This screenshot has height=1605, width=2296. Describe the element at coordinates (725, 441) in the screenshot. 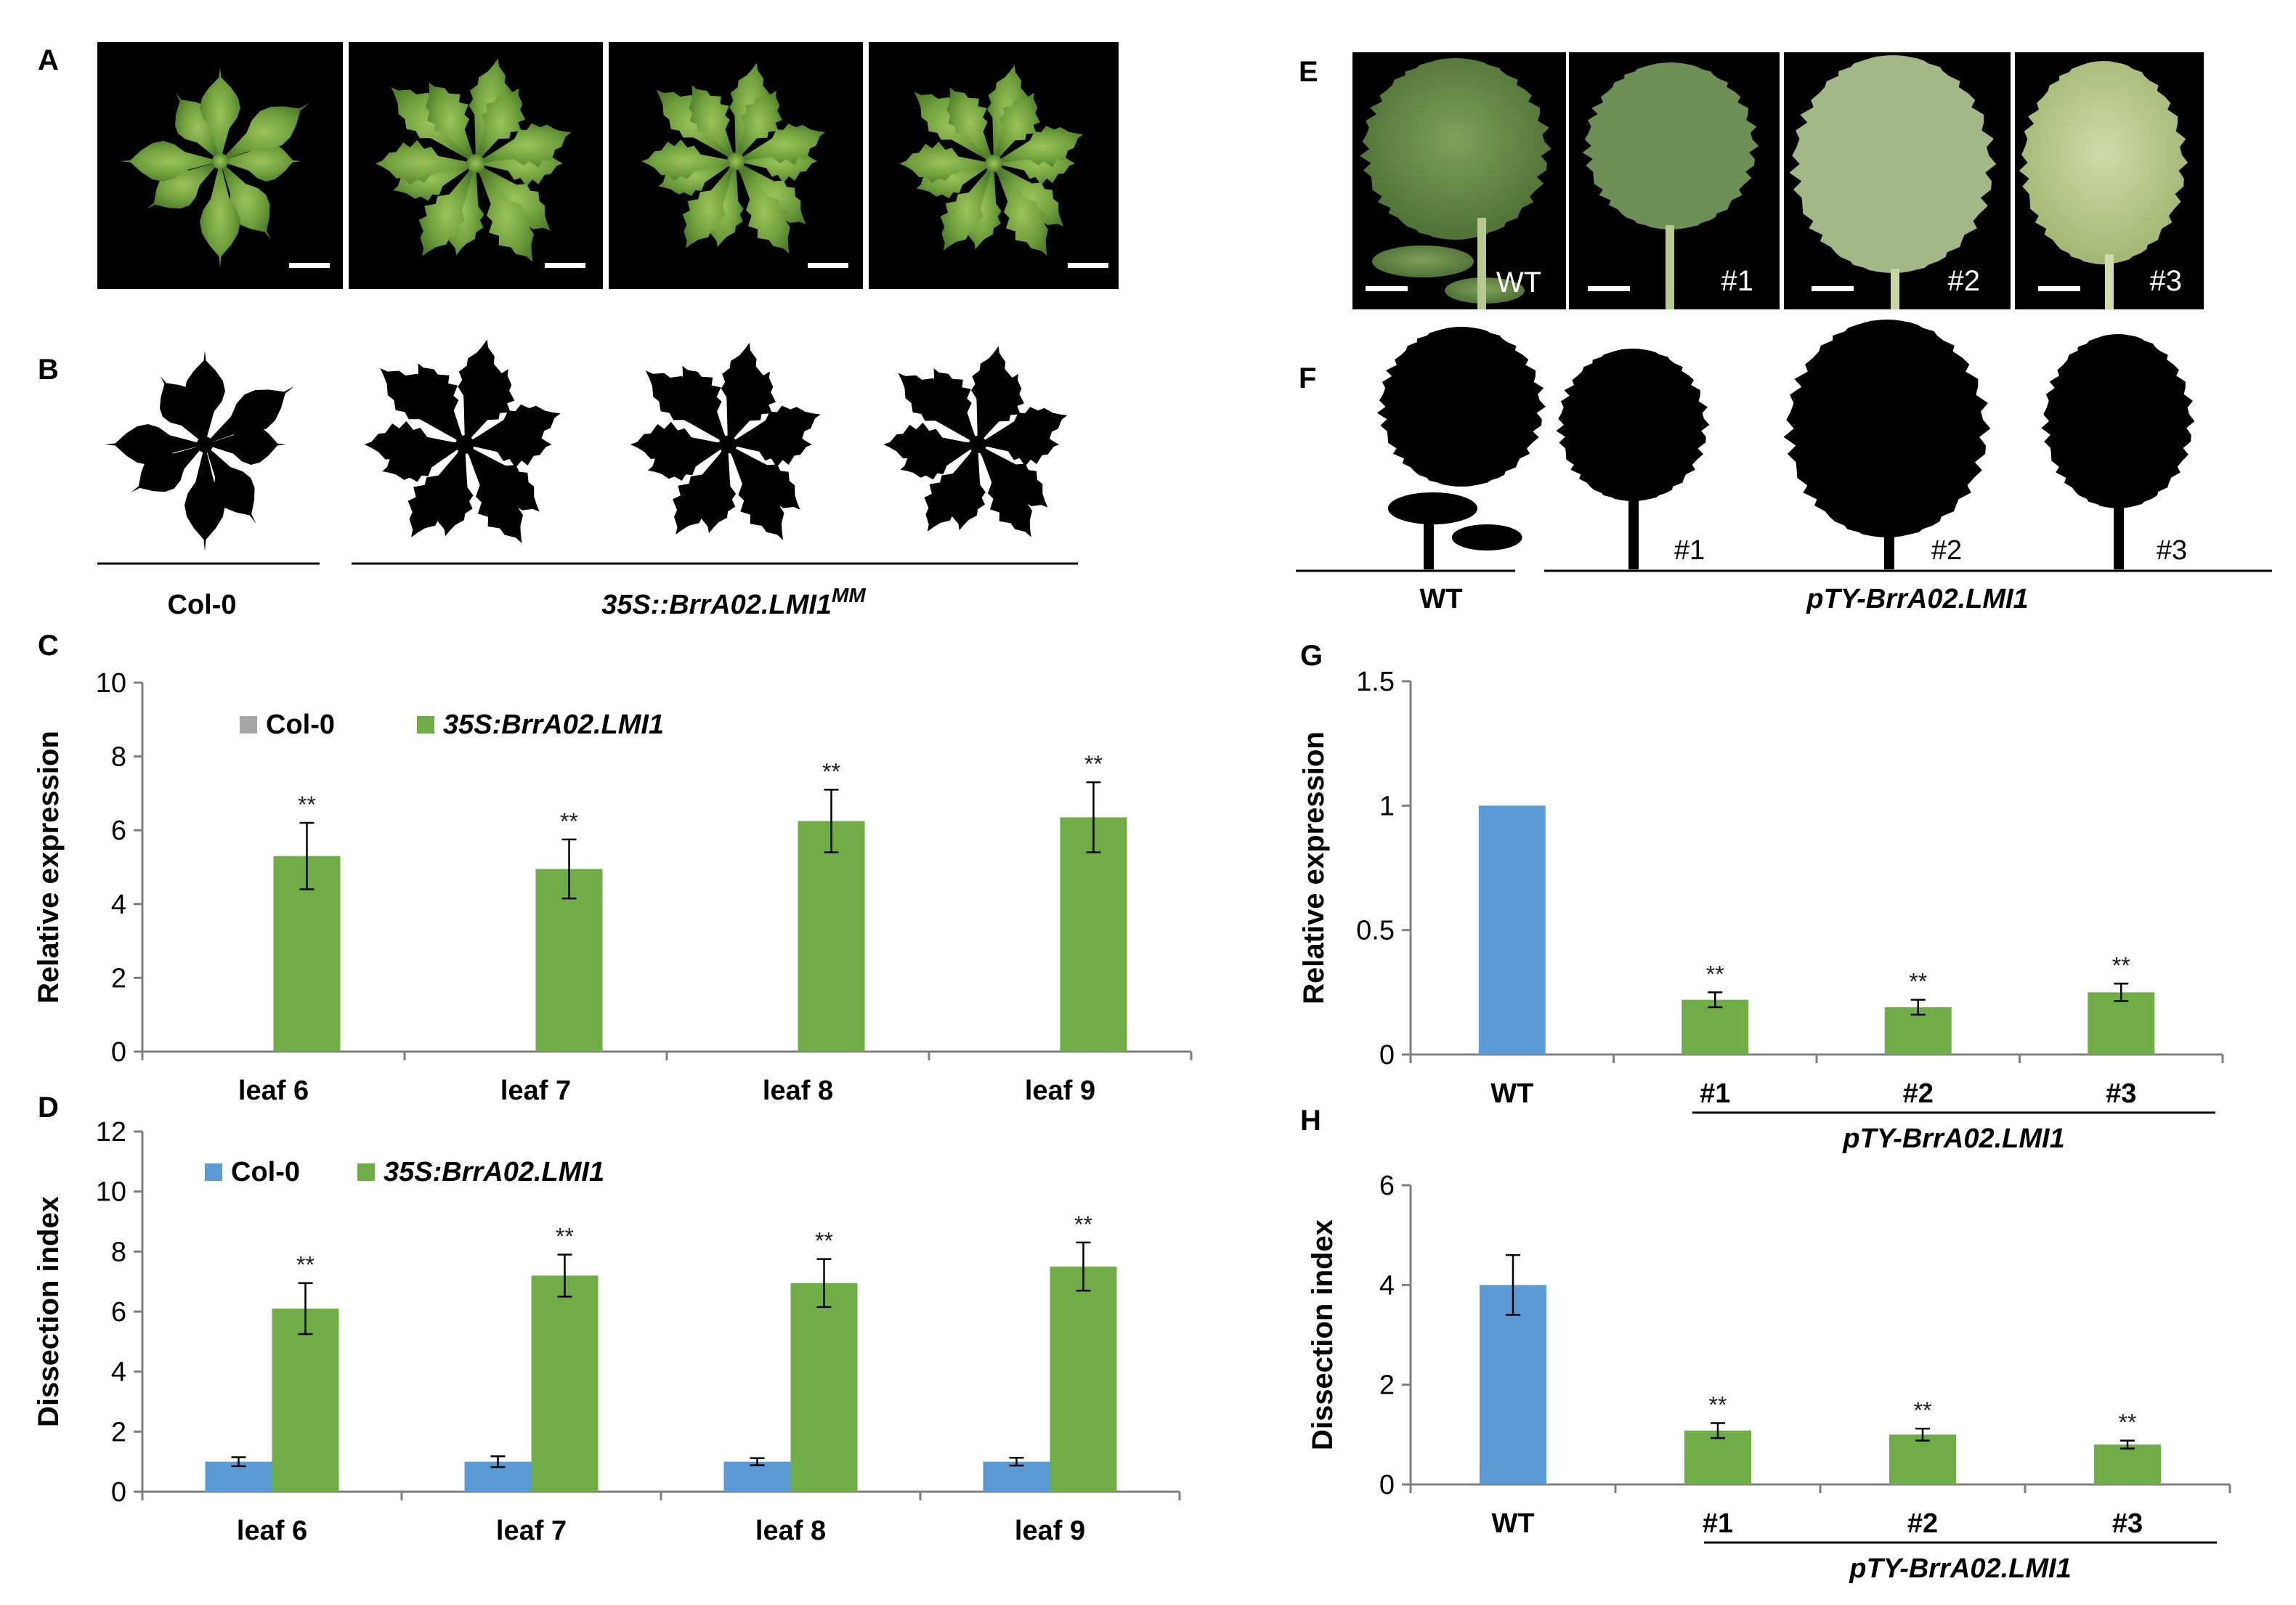

I see `rosette-silhouette-line2` at that location.